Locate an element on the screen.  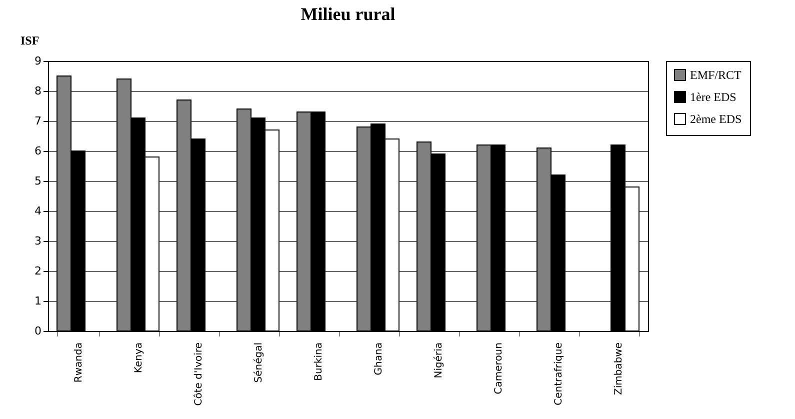
y-axis-title: ISF is located at coordinates (30, 41).